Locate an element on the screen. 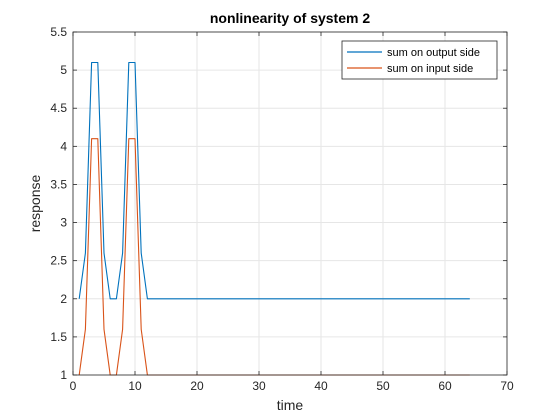 The image size is (560, 420). legend: sum on output side sum on input side is located at coordinates (419, 60).